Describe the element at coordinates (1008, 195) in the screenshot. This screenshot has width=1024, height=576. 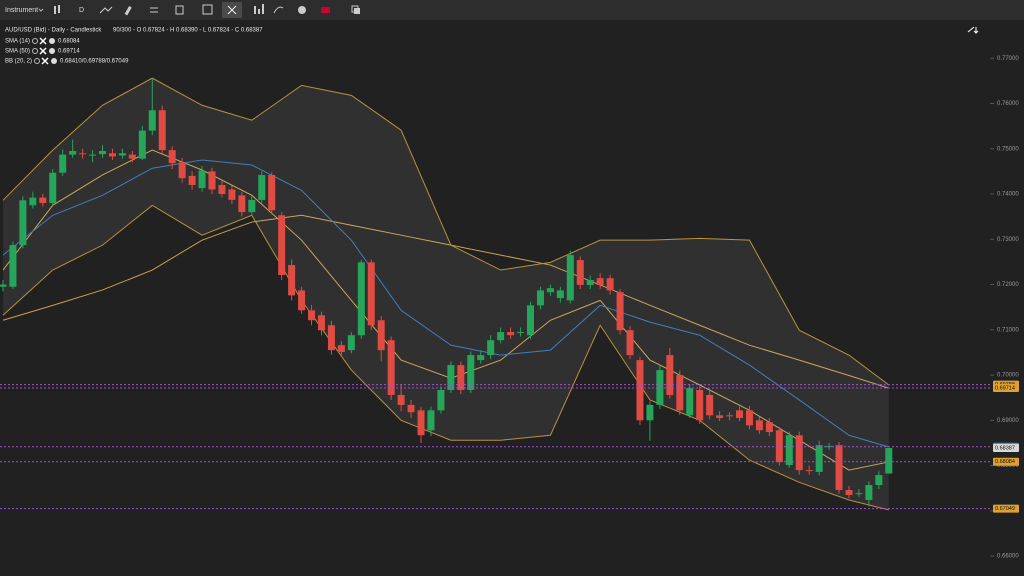
I see `y-tick-label: 0.74000` at that location.